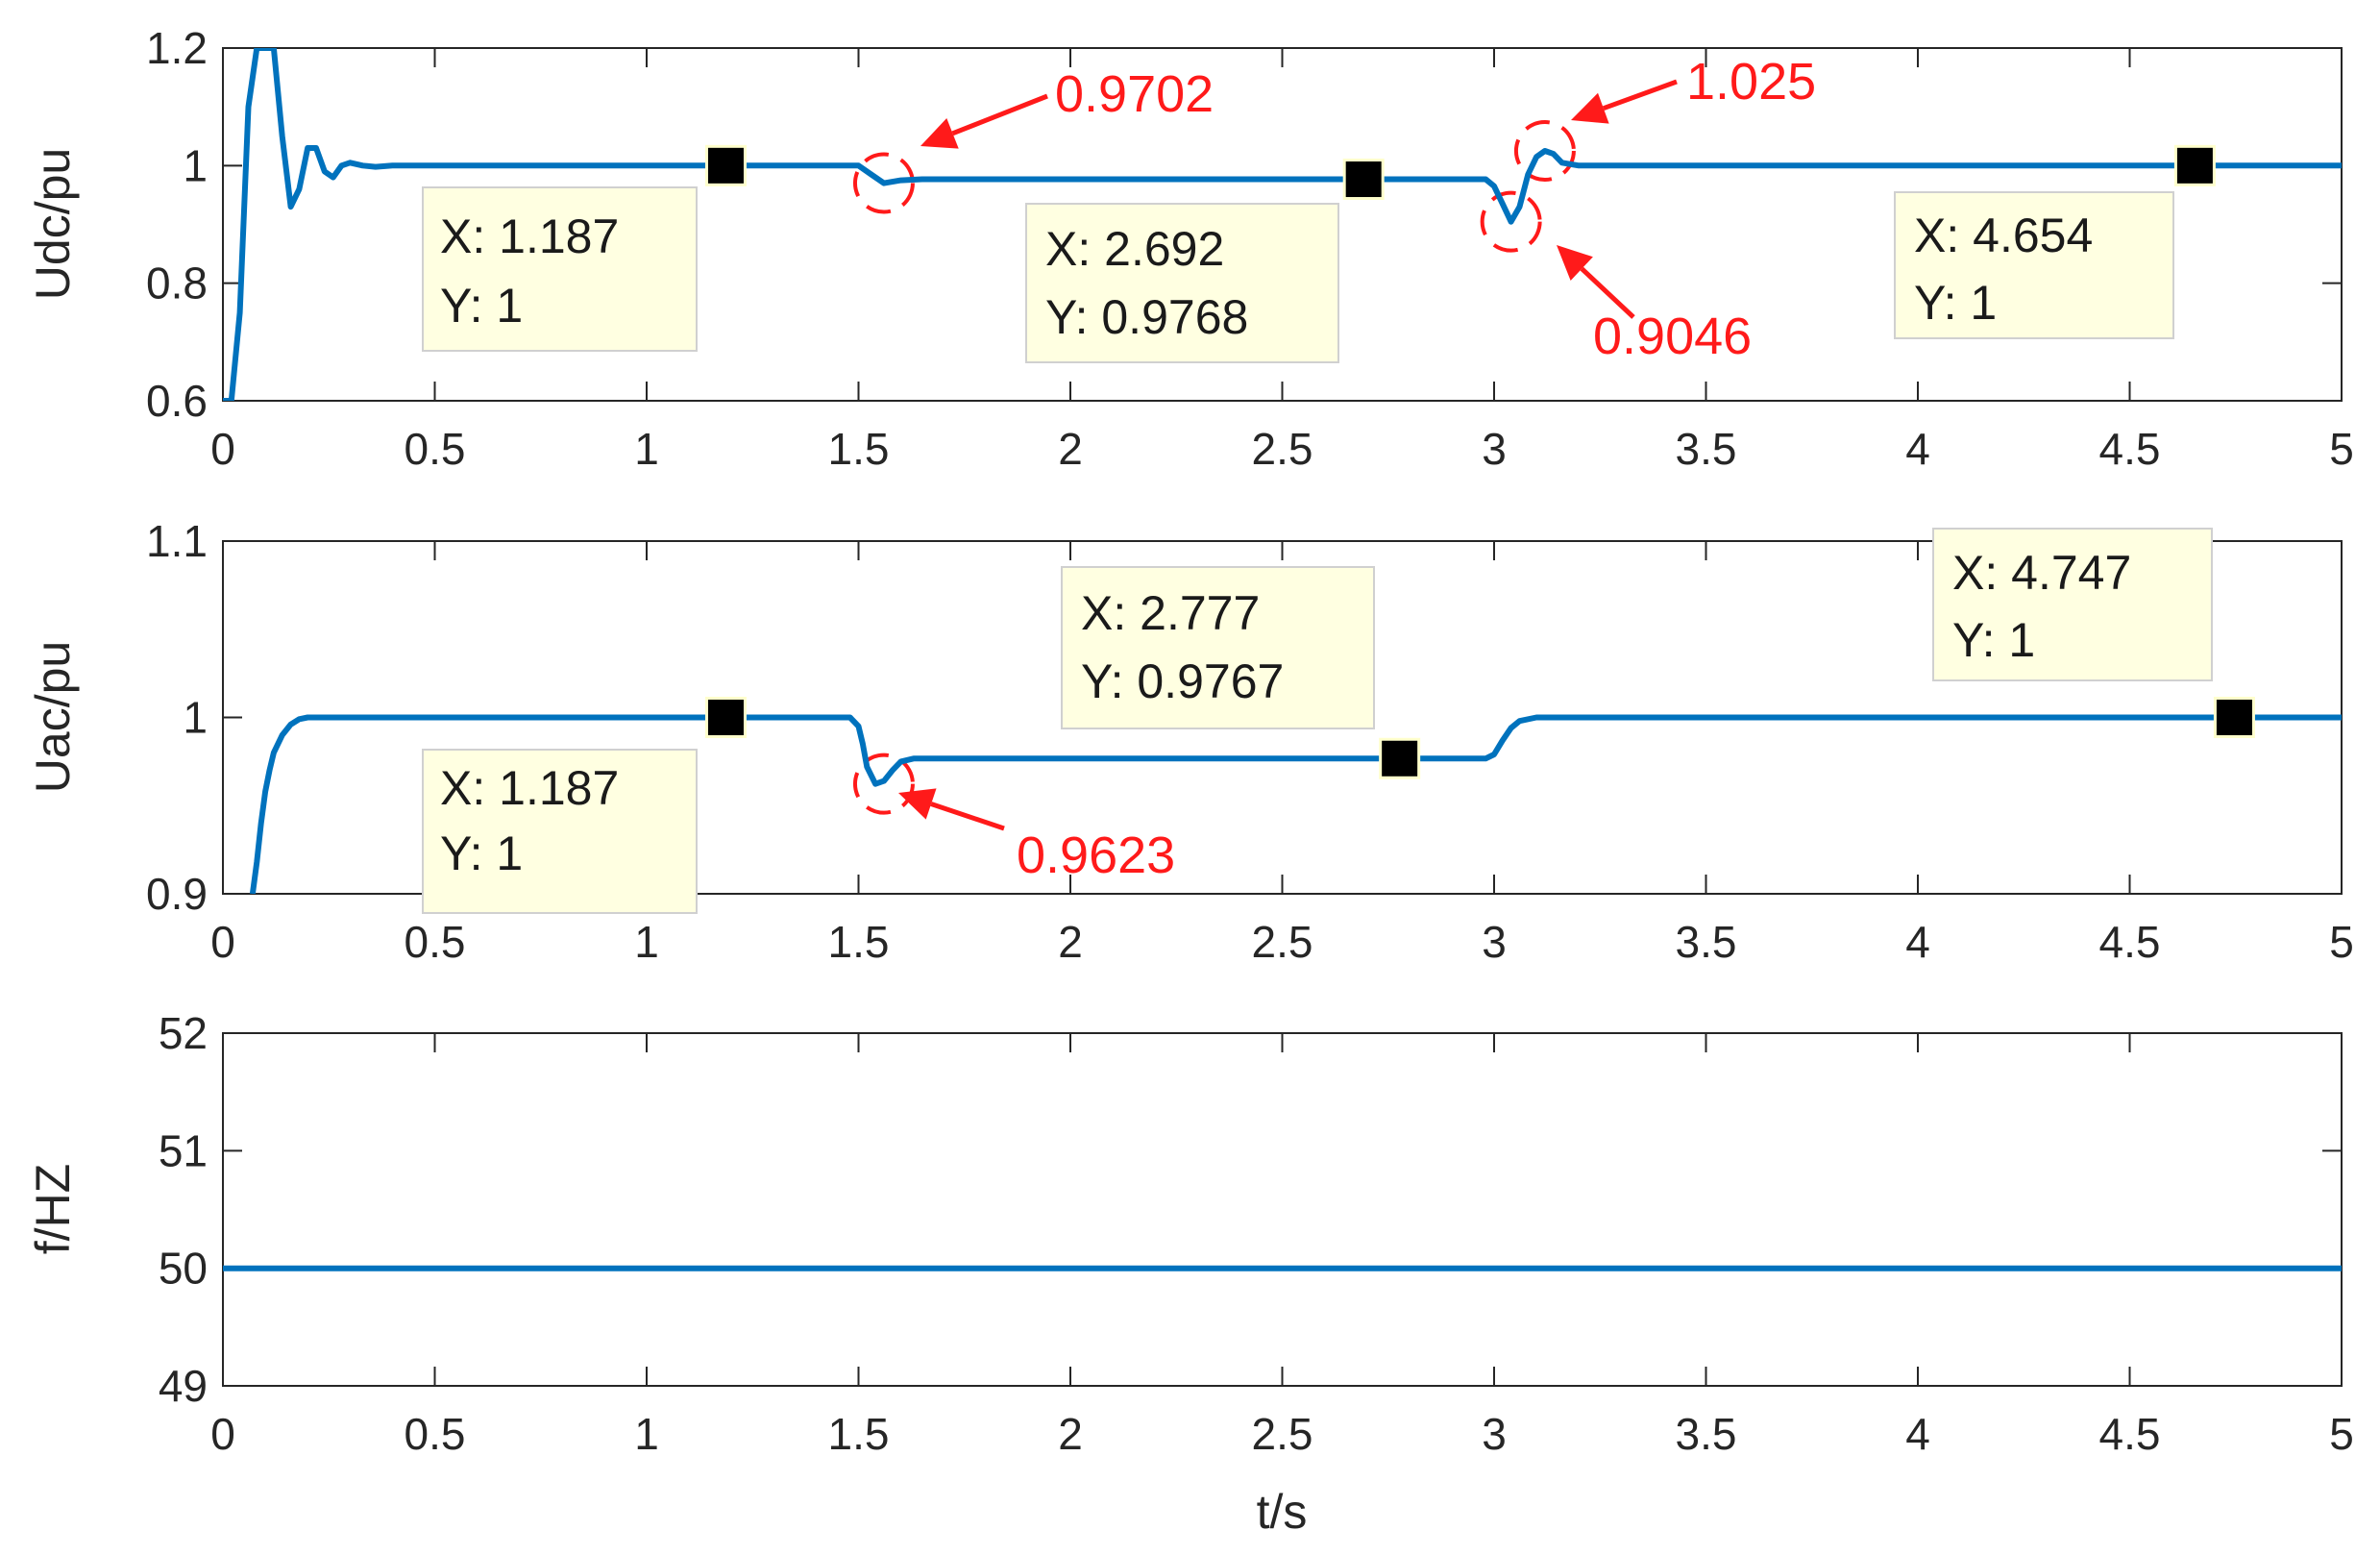 The width and height of the screenshot is (2380, 1555). What do you see at coordinates (53, 717) in the screenshot?
I see `uac-y-axis-label: Uac/pu` at bounding box center [53, 717].